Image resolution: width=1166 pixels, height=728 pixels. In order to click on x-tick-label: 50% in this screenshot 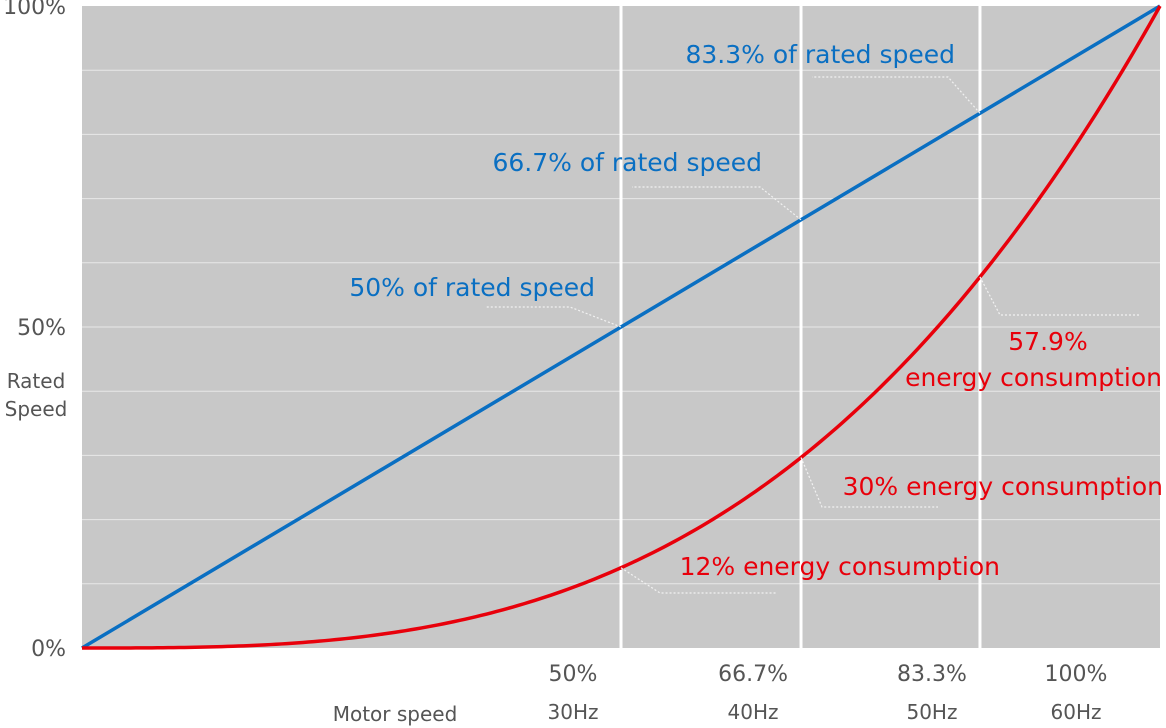, I will do `click(573, 674)`.